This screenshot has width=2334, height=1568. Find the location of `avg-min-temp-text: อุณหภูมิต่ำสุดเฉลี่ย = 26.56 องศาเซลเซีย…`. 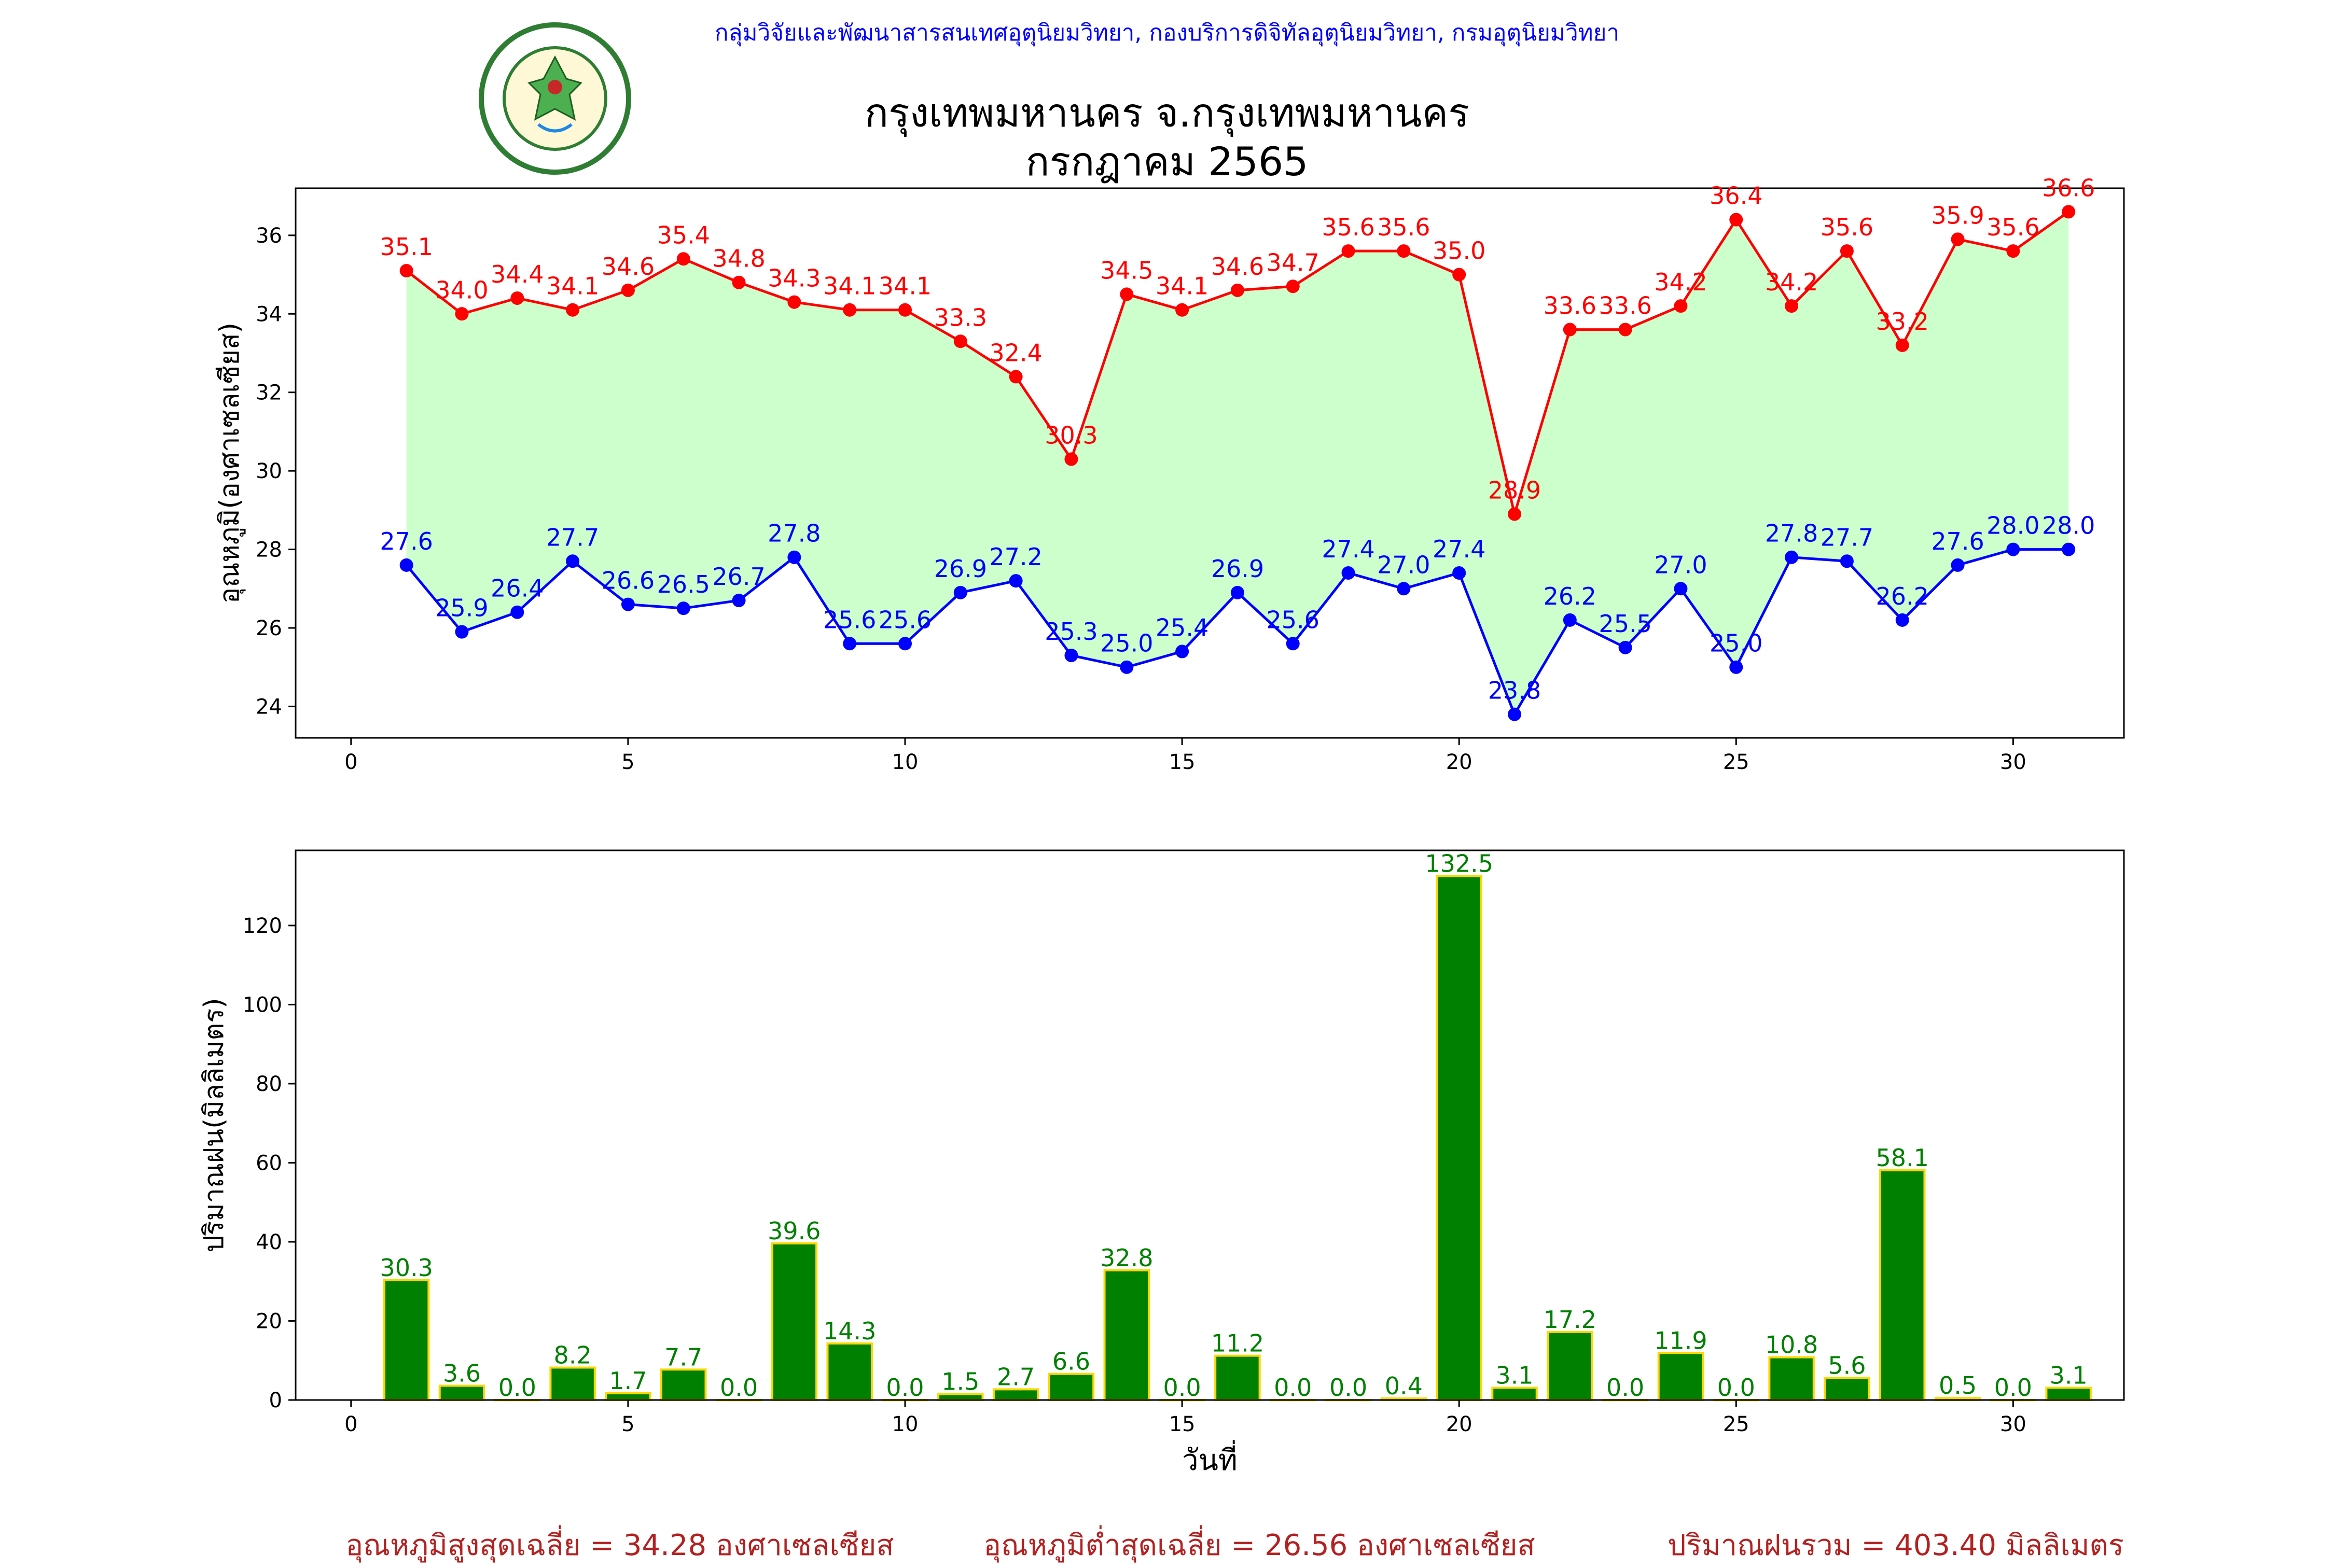

avg-min-temp-text: อุณหภูมิต่ำสุดเฉลี่ย = 26.56 องศาเซลเซีย… is located at coordinates (1259, 1545).